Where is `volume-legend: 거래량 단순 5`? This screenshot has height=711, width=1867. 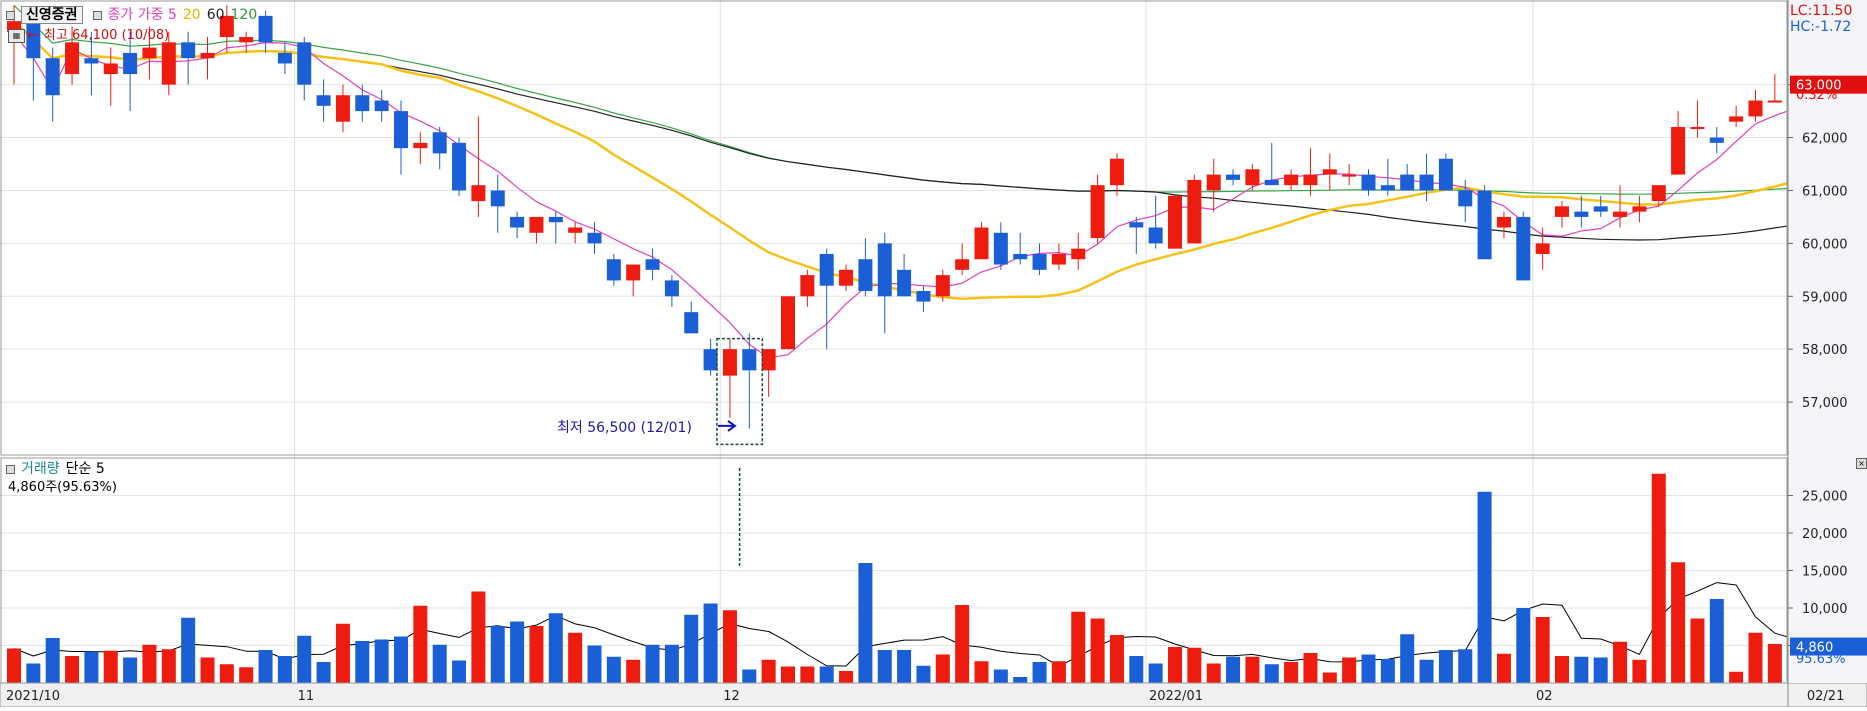
volume-legend: 거래량 단순 5 is located at coordinates (58, 468).